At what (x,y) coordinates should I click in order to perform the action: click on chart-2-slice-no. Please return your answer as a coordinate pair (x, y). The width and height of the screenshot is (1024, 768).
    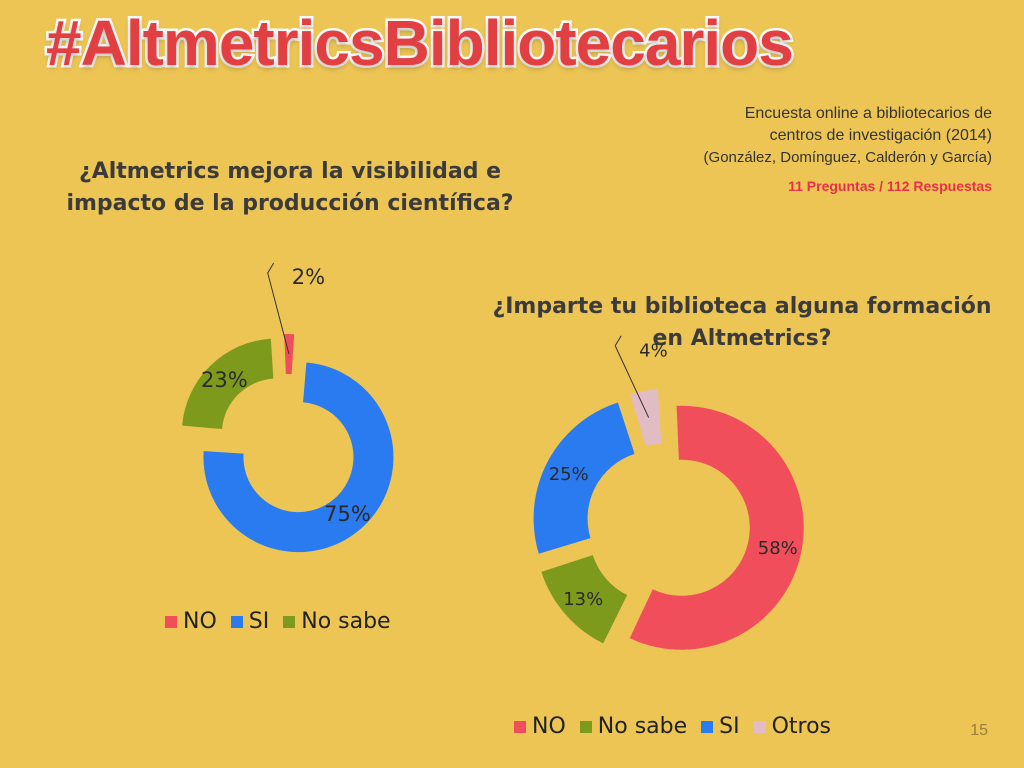
    Looking at the image, I should click on (716, 527).